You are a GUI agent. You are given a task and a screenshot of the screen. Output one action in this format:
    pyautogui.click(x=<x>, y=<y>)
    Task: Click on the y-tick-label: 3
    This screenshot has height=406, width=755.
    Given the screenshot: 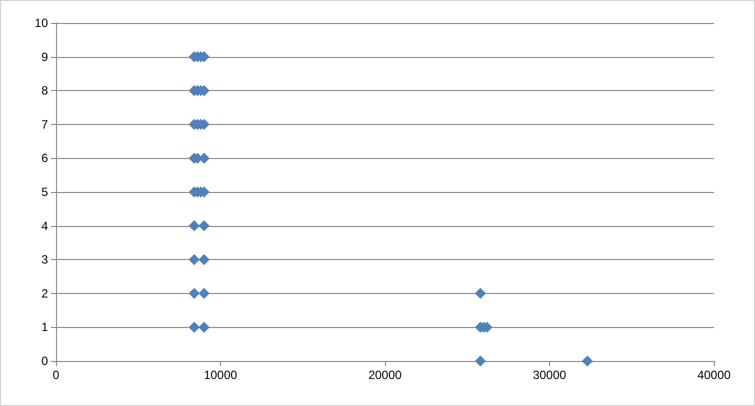 What is the action you would take?
    pyautogui.click(x=44, y=259)
    